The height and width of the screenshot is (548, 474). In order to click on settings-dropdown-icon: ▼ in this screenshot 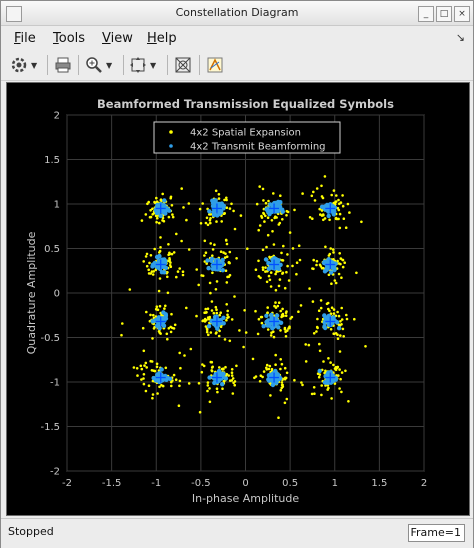, I will do `click(34, 65)`.